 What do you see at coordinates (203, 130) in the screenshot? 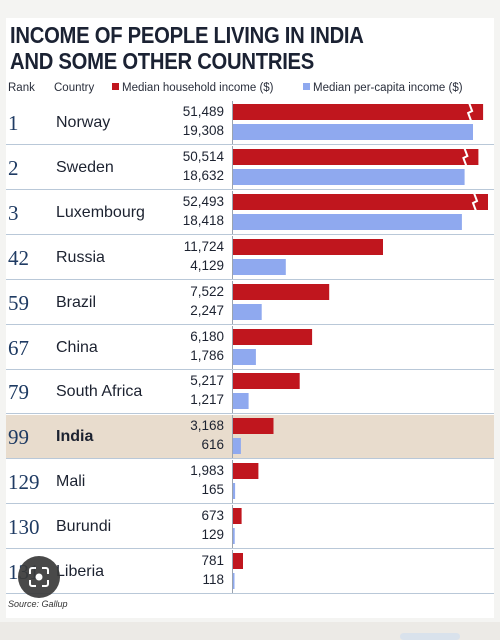
I see `percapita-value-label: 19,308` at bounding box center [203, 130].